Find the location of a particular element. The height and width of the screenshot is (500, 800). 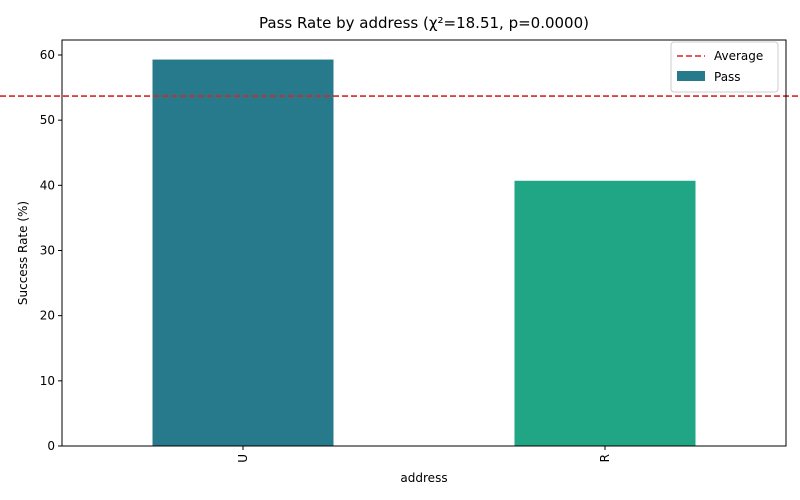

legend-pass-label: Pass is located at coordinates (727, 77).